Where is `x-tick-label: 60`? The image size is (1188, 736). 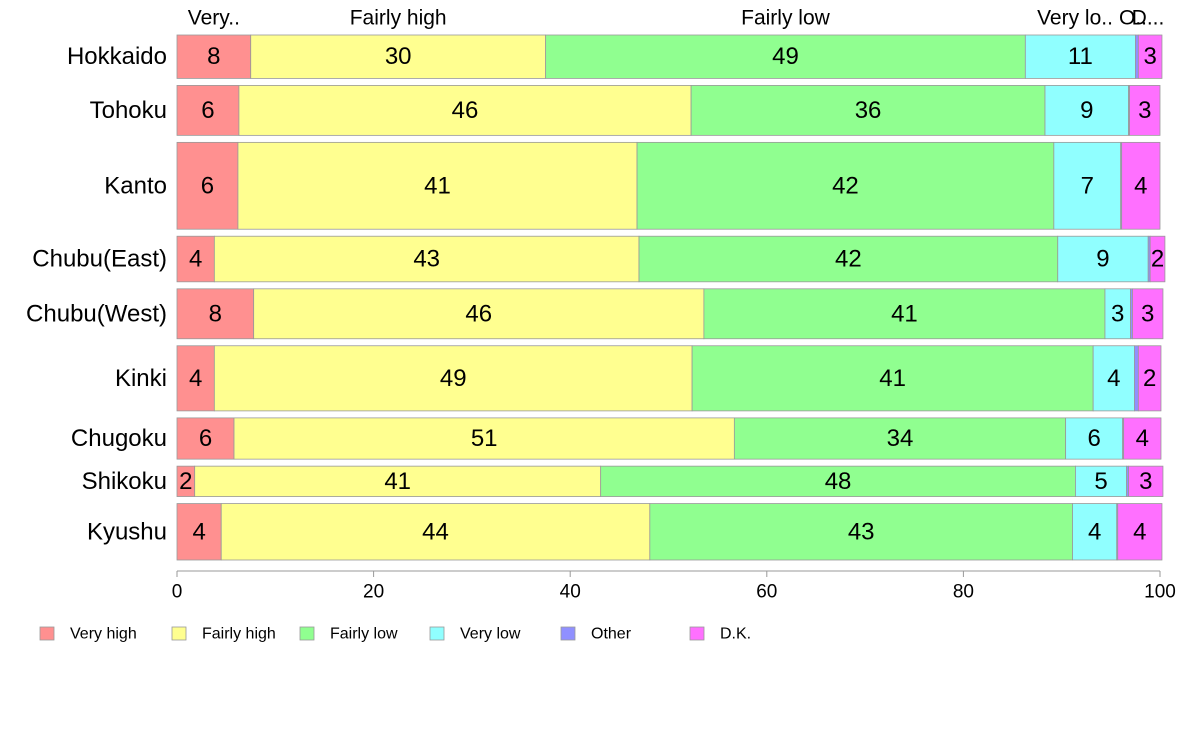
x-tick-label: 60 is located at coordinates (766, 592).